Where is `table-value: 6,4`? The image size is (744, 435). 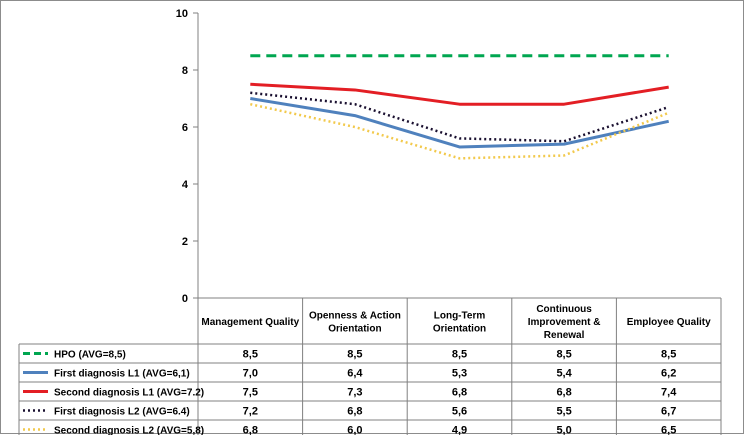 table-value: 6,4 is located at coordinates (355, 374).